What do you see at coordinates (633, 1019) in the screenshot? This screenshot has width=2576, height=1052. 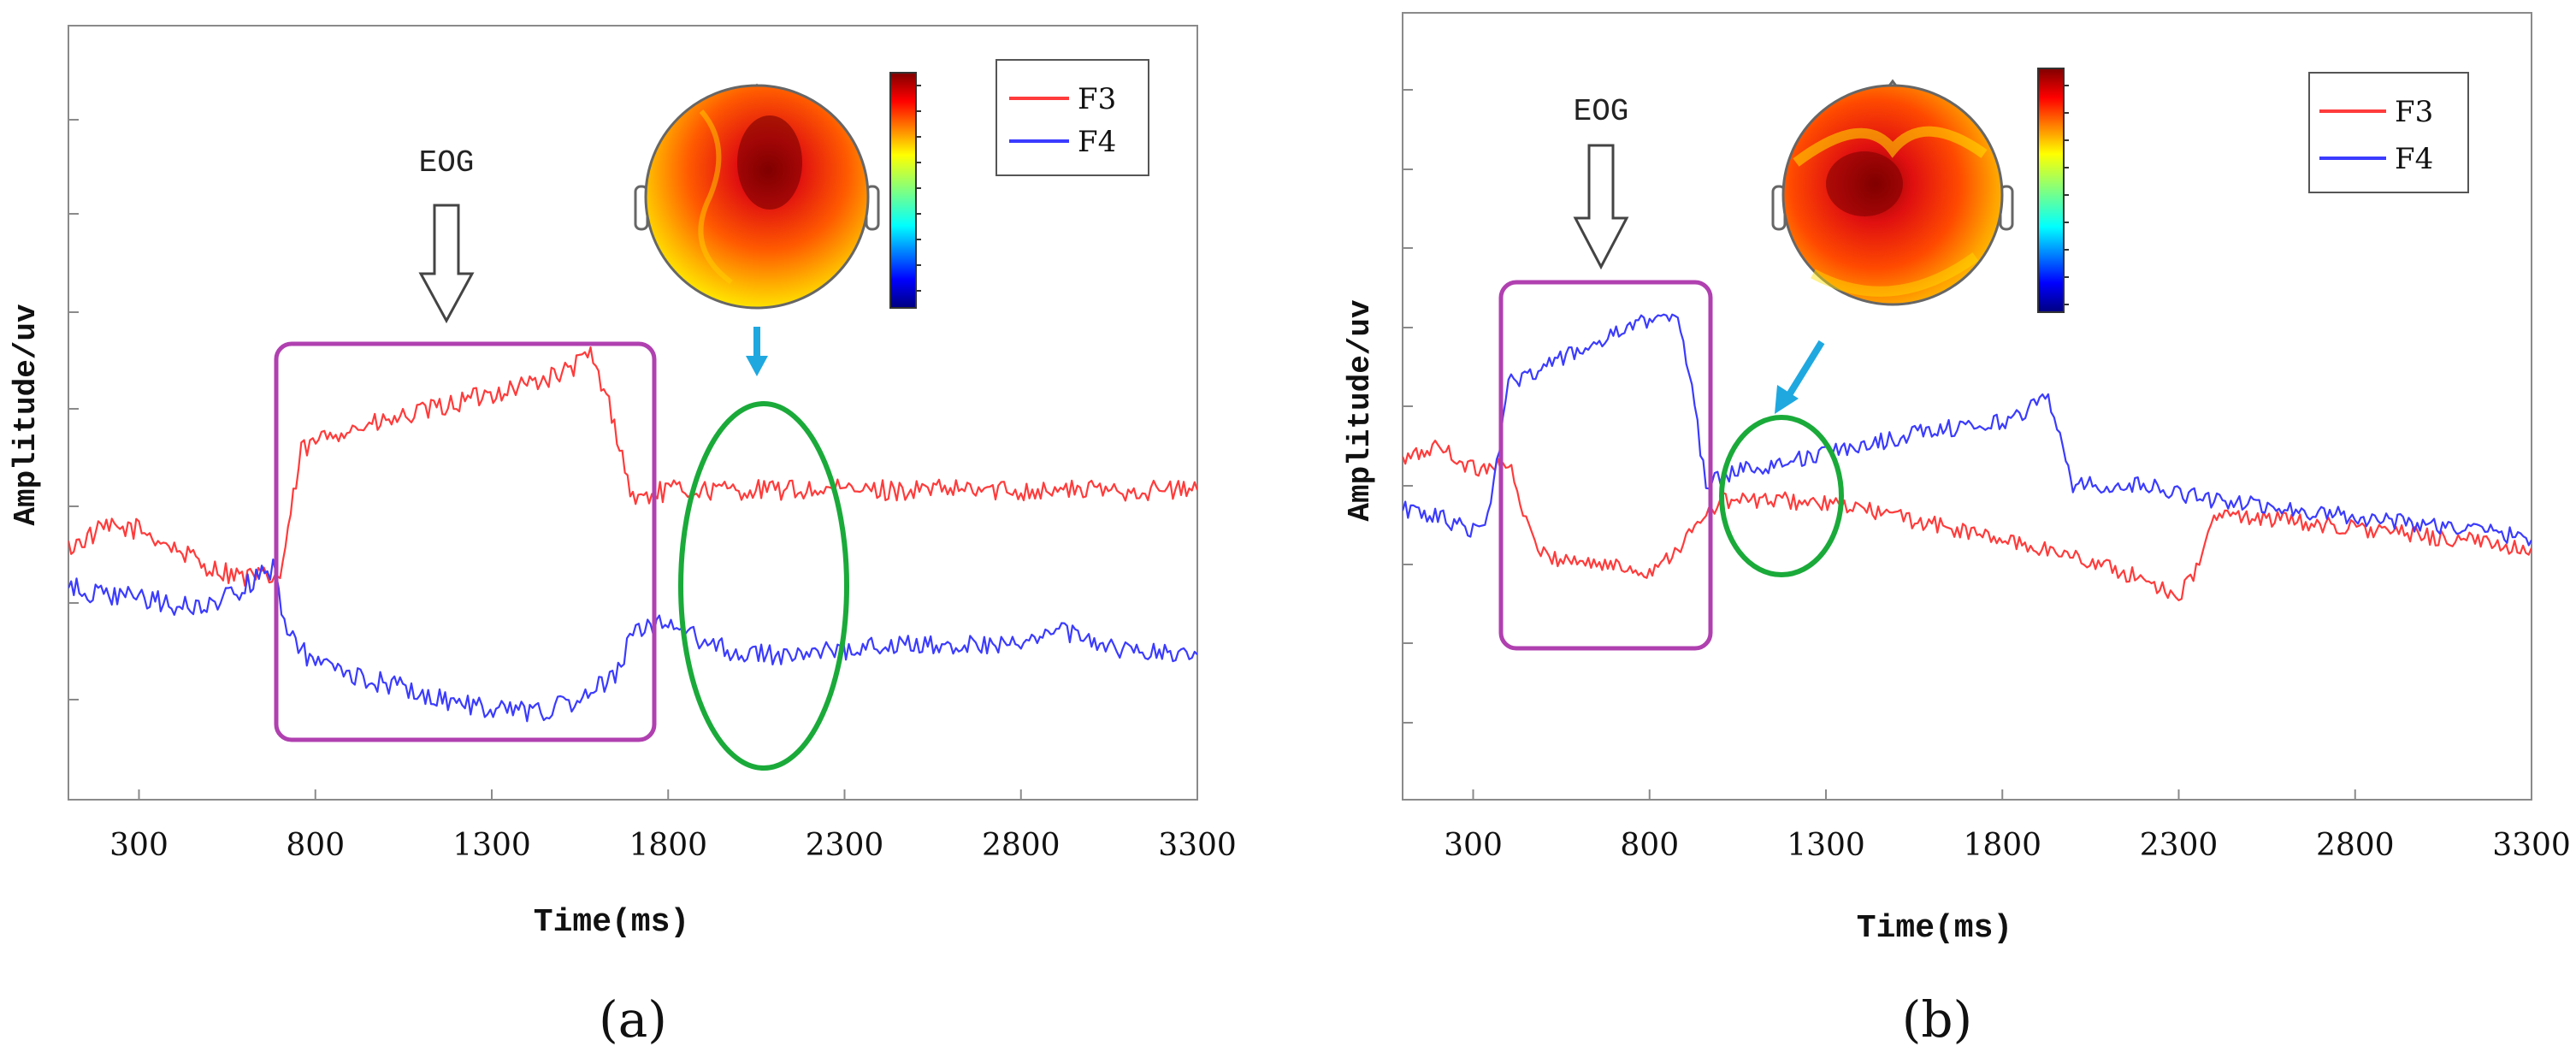 I see `panel-label: (a)` at bounding box center [633, 1019].